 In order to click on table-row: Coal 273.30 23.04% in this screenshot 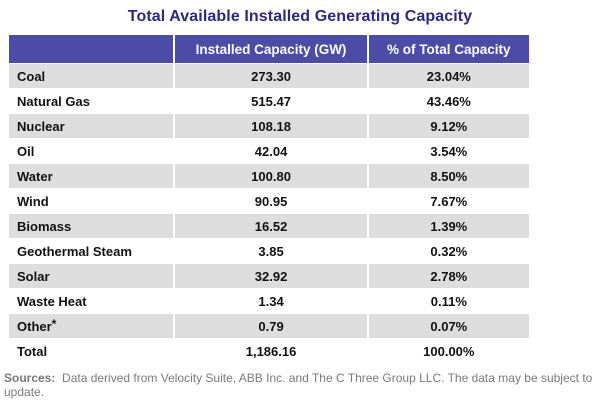, I will do `click(269, 76)`.